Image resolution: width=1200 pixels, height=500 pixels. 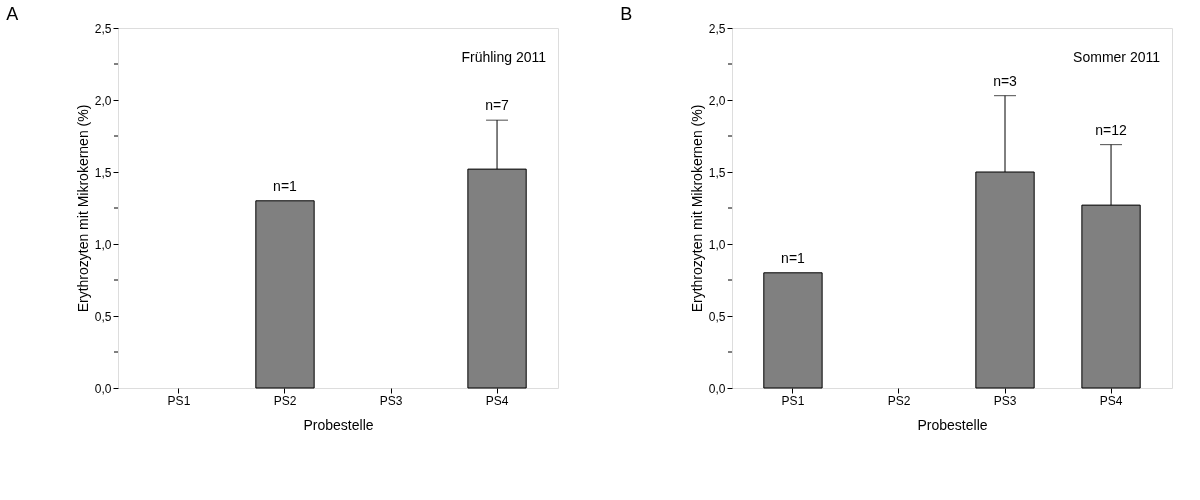 I want to click on chart-title: B, so click(x=626, y=14).